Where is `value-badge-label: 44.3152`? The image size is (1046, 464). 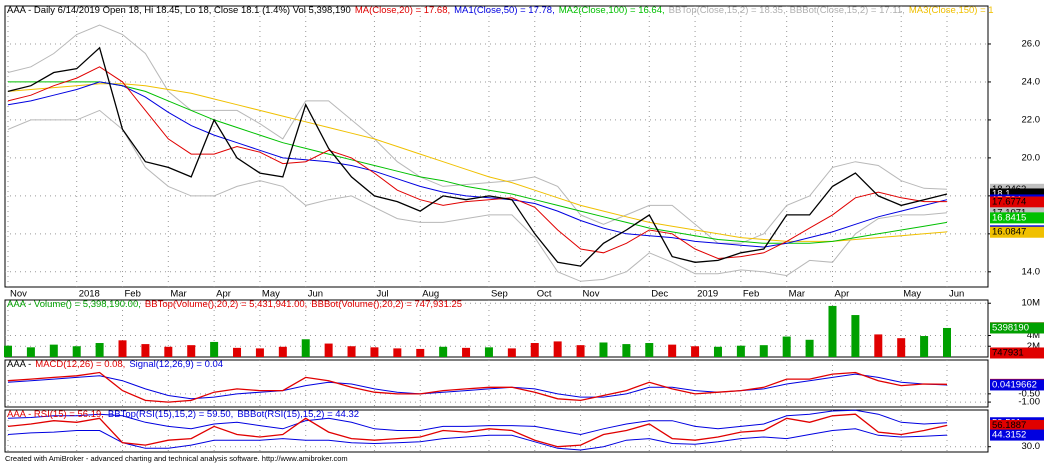
value-badge-label: 44.3152 is located at coordinates (1009, 435).